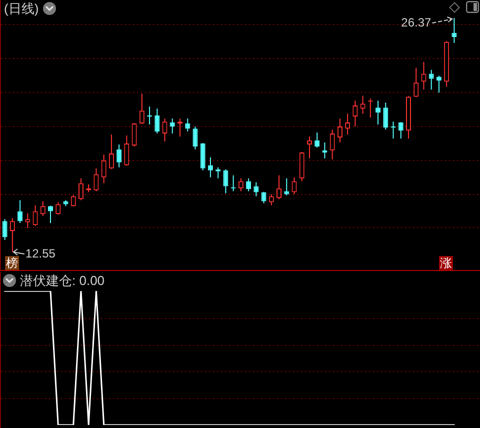 The width and height of the screenshot is (480, 428). I want to click on annotation: 12.55, so click(40, 253).